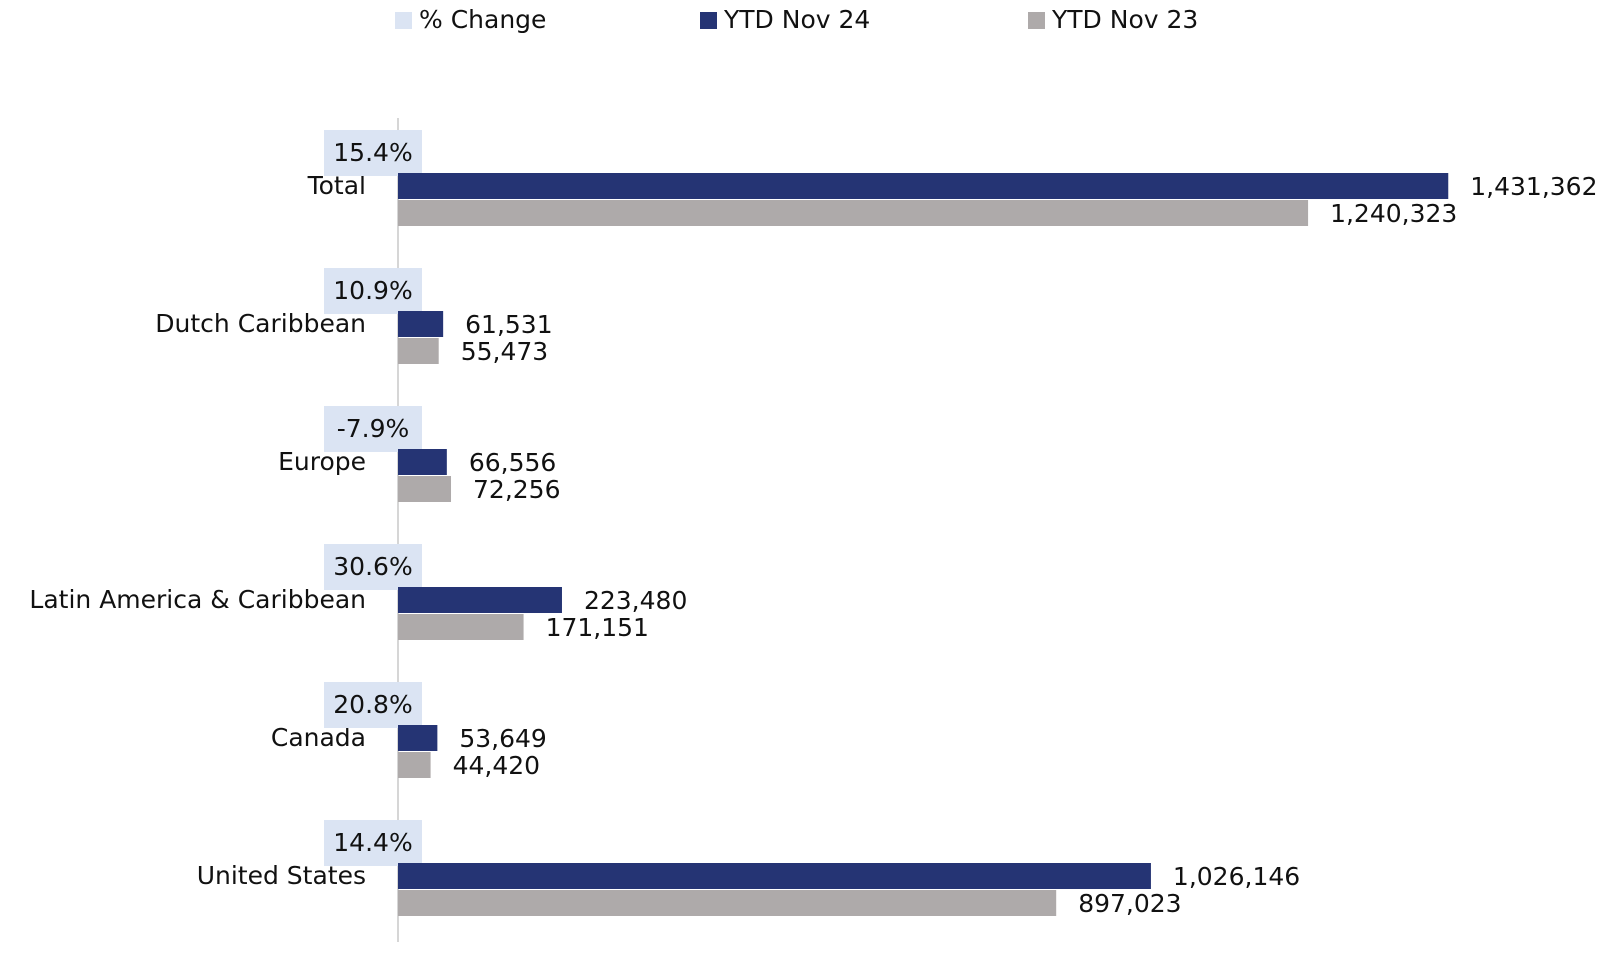 The image size is (1611, 969). I want to click on value-label: 171,151, so click(597, 627).